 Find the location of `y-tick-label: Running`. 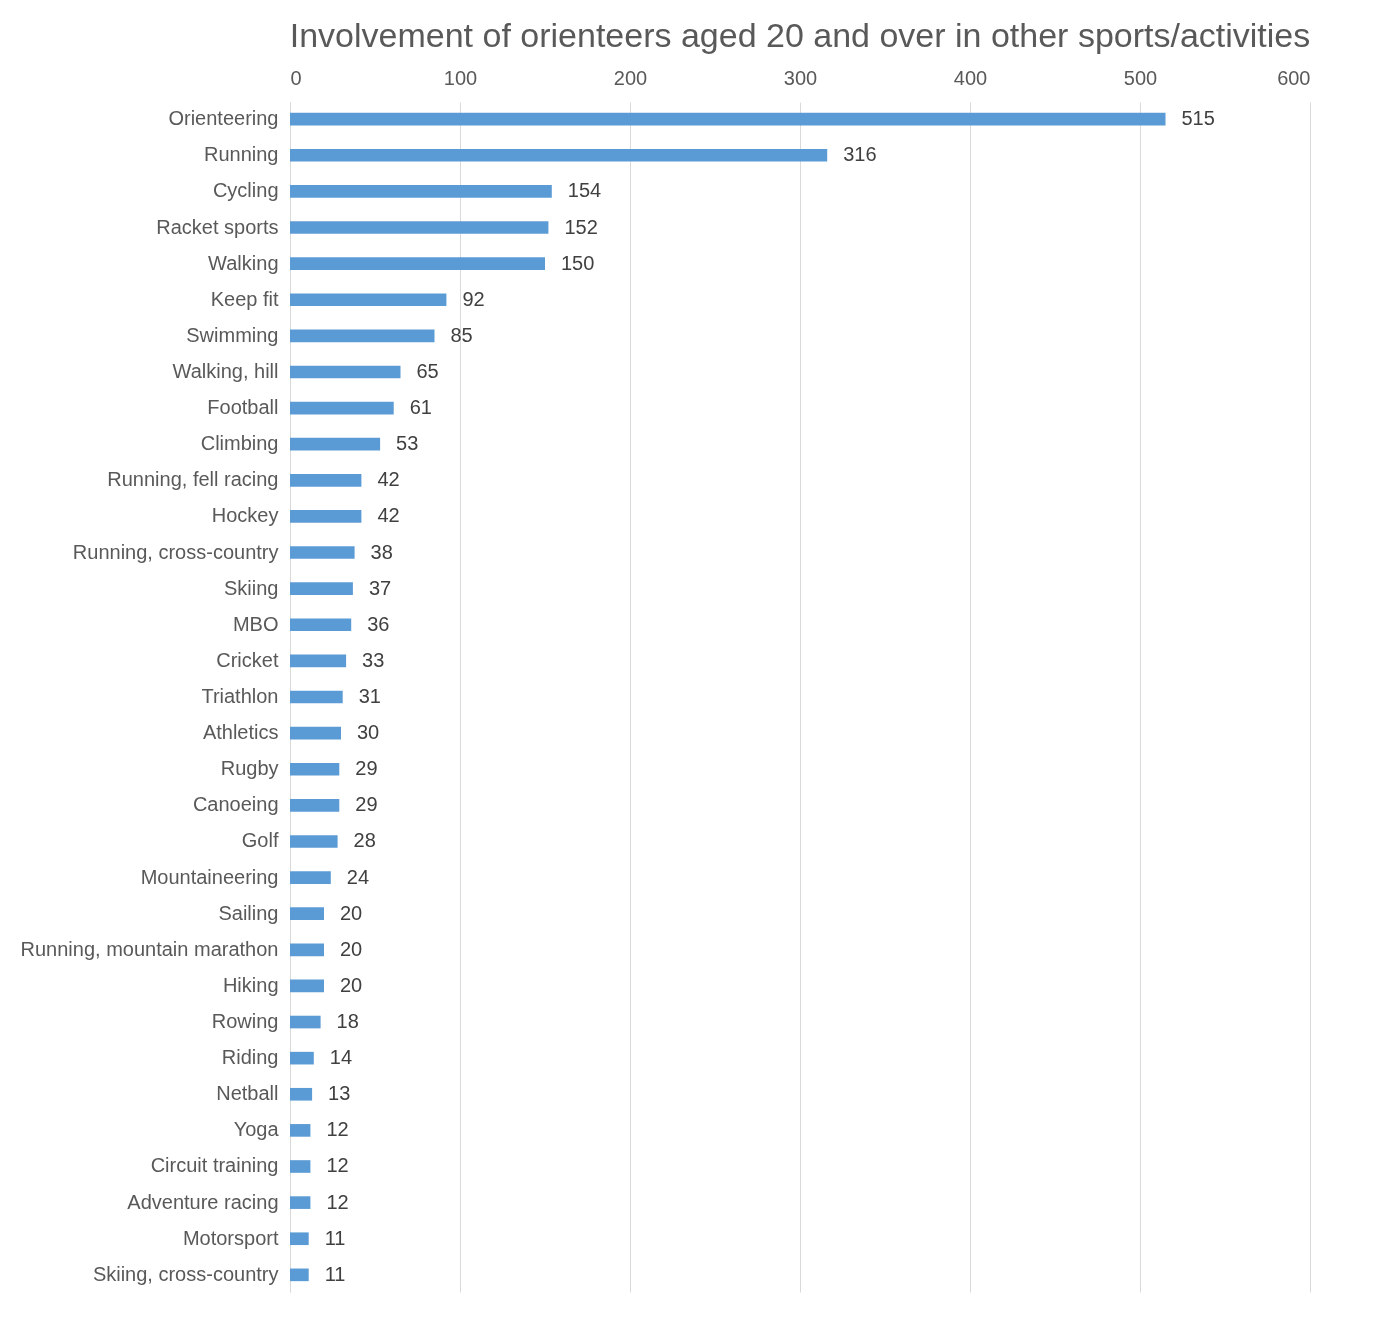

y-tick-label: Running is located at coordinates (241, 154).